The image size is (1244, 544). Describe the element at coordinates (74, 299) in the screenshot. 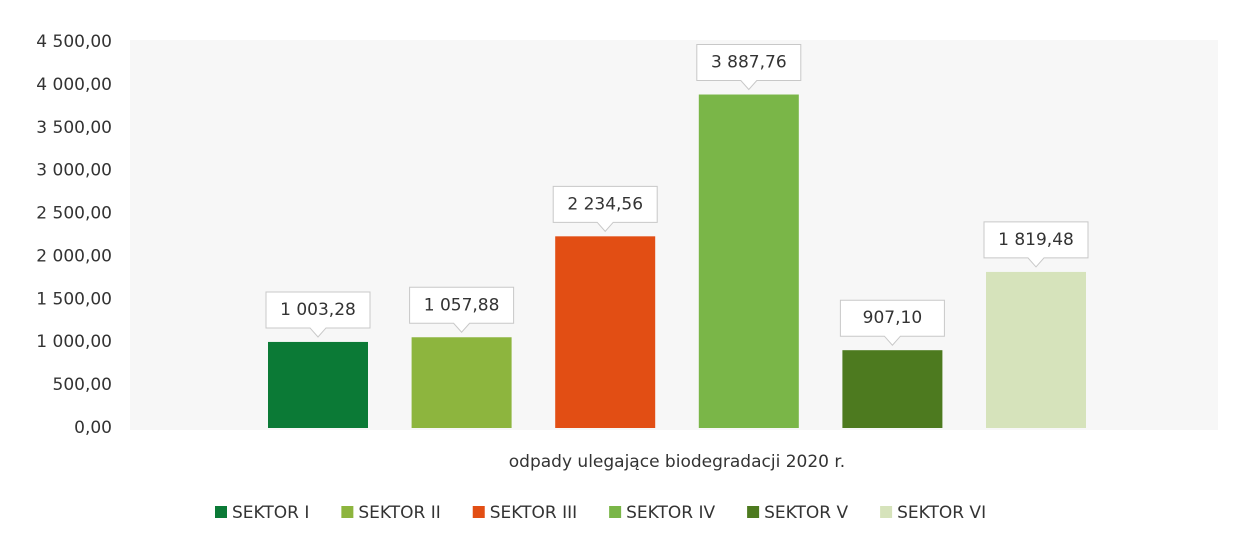

I see `y-tick-label: 1 500,00` at that location.